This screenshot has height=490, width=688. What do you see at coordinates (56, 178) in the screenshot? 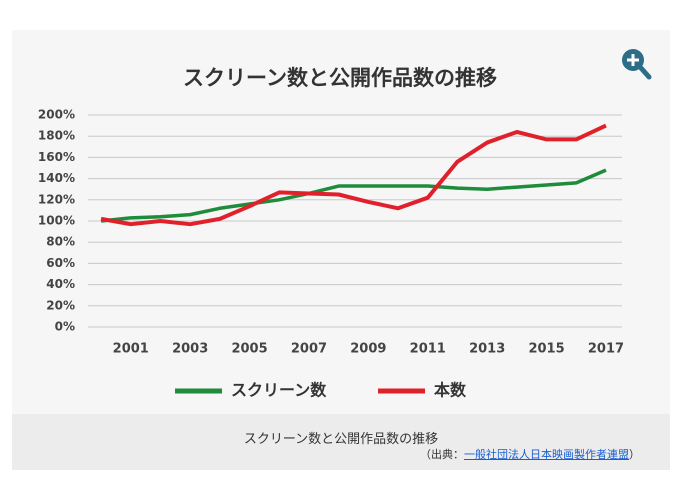
I see `y-tick-label: 140%` at bounding box center [56, 178].